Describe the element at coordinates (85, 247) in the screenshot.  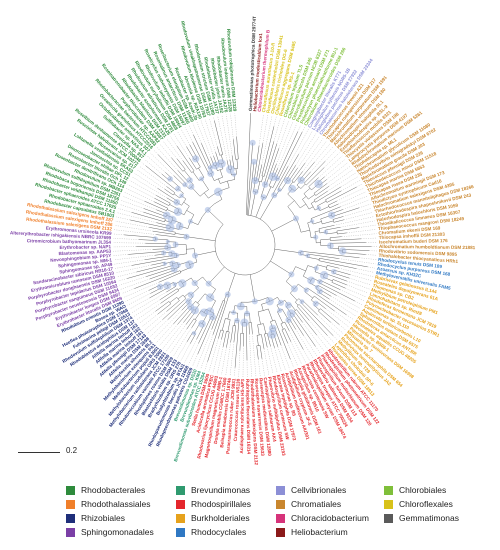
I see `taxon-label: Erythrobacter sp. NAP1` at that location.